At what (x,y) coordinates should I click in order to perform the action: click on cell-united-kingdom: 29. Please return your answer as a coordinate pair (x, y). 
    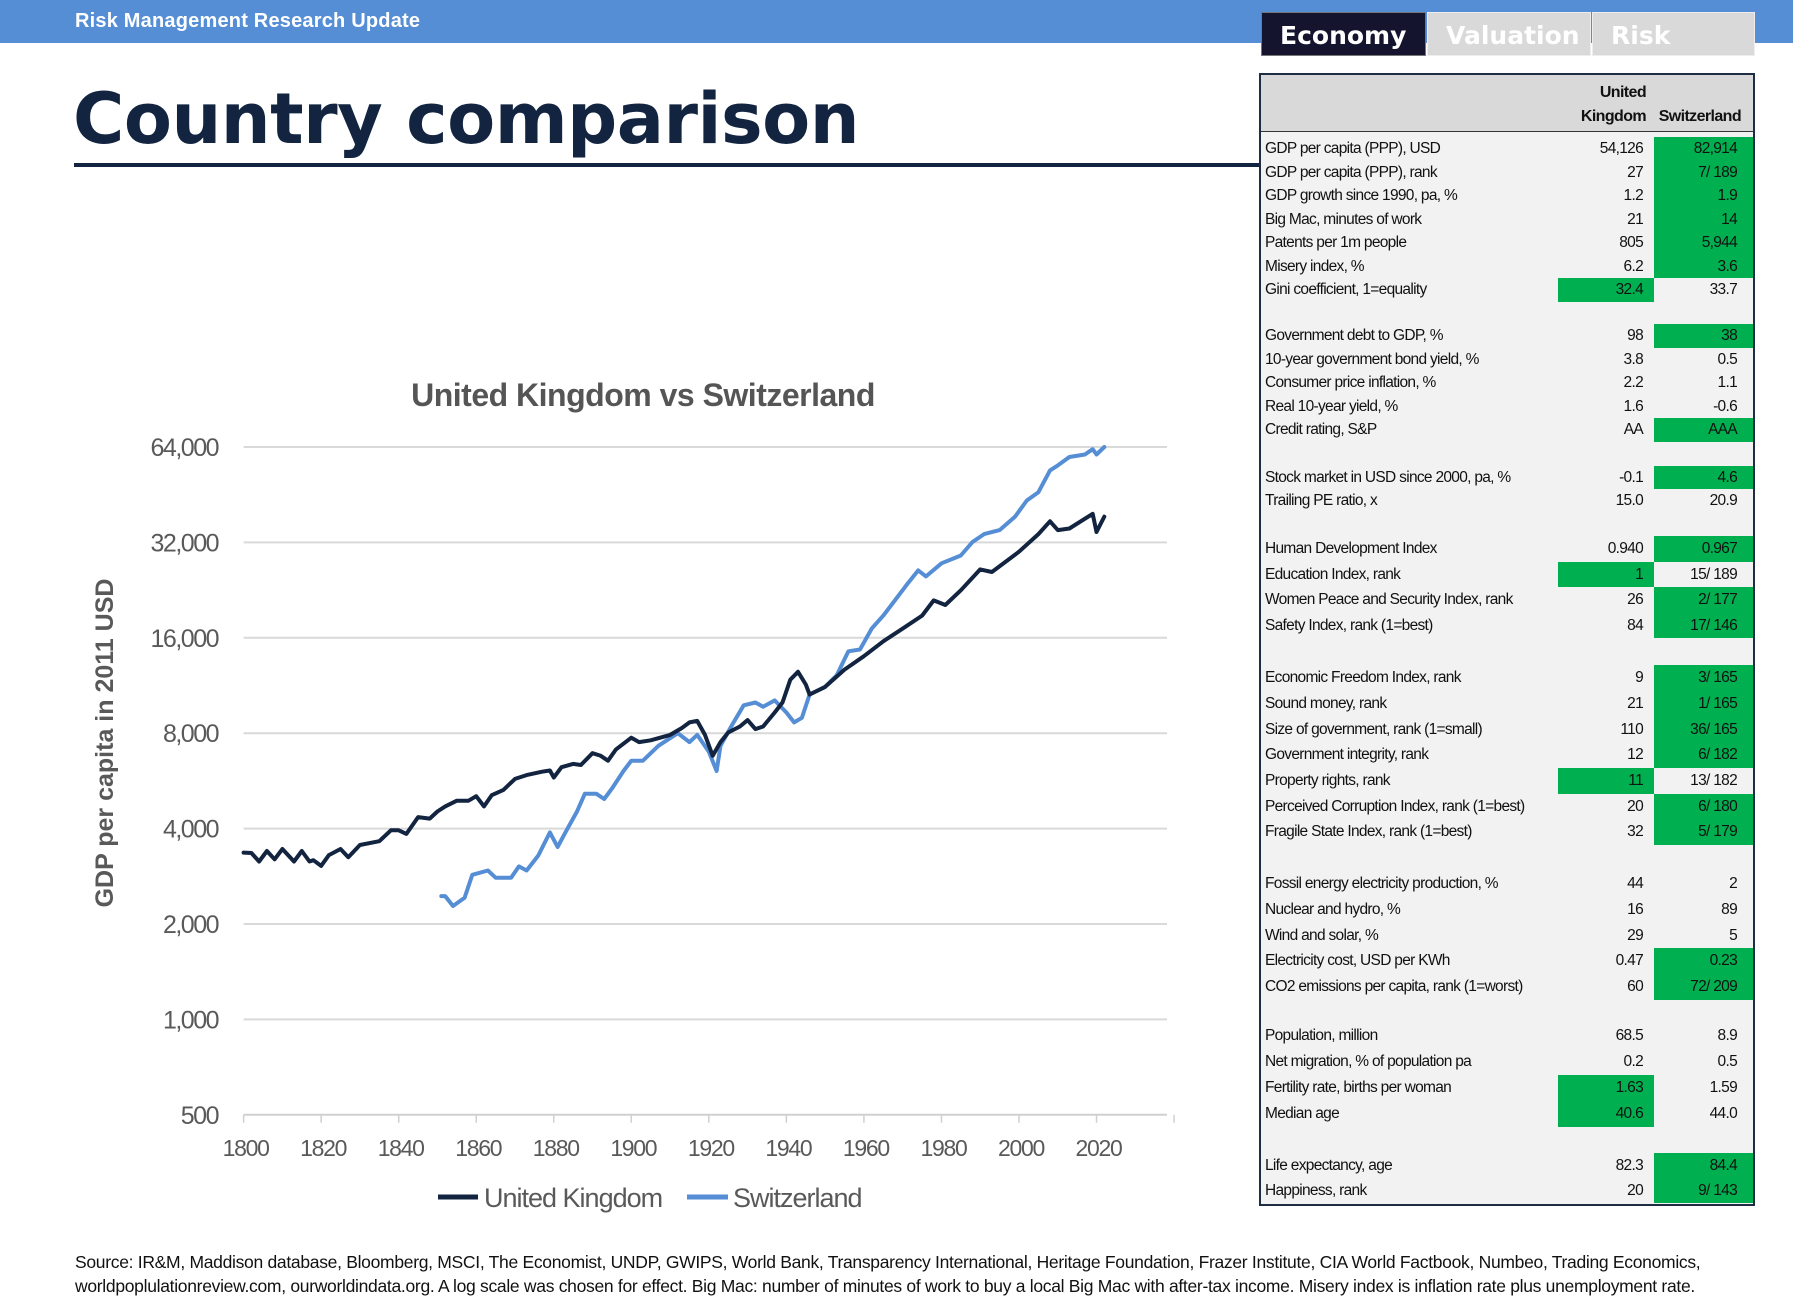
    Looking at the image, I should click on (1635, 935).